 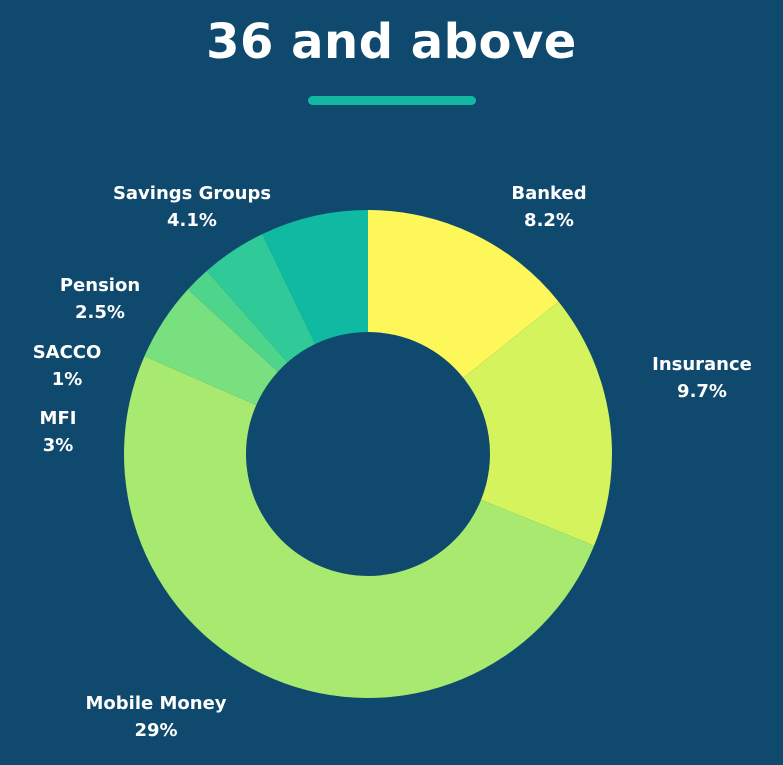 What do you see at coordinates (237, 321) in the screenshot?
I see `donut-slice-sacco` at bounding box center [237, 321].